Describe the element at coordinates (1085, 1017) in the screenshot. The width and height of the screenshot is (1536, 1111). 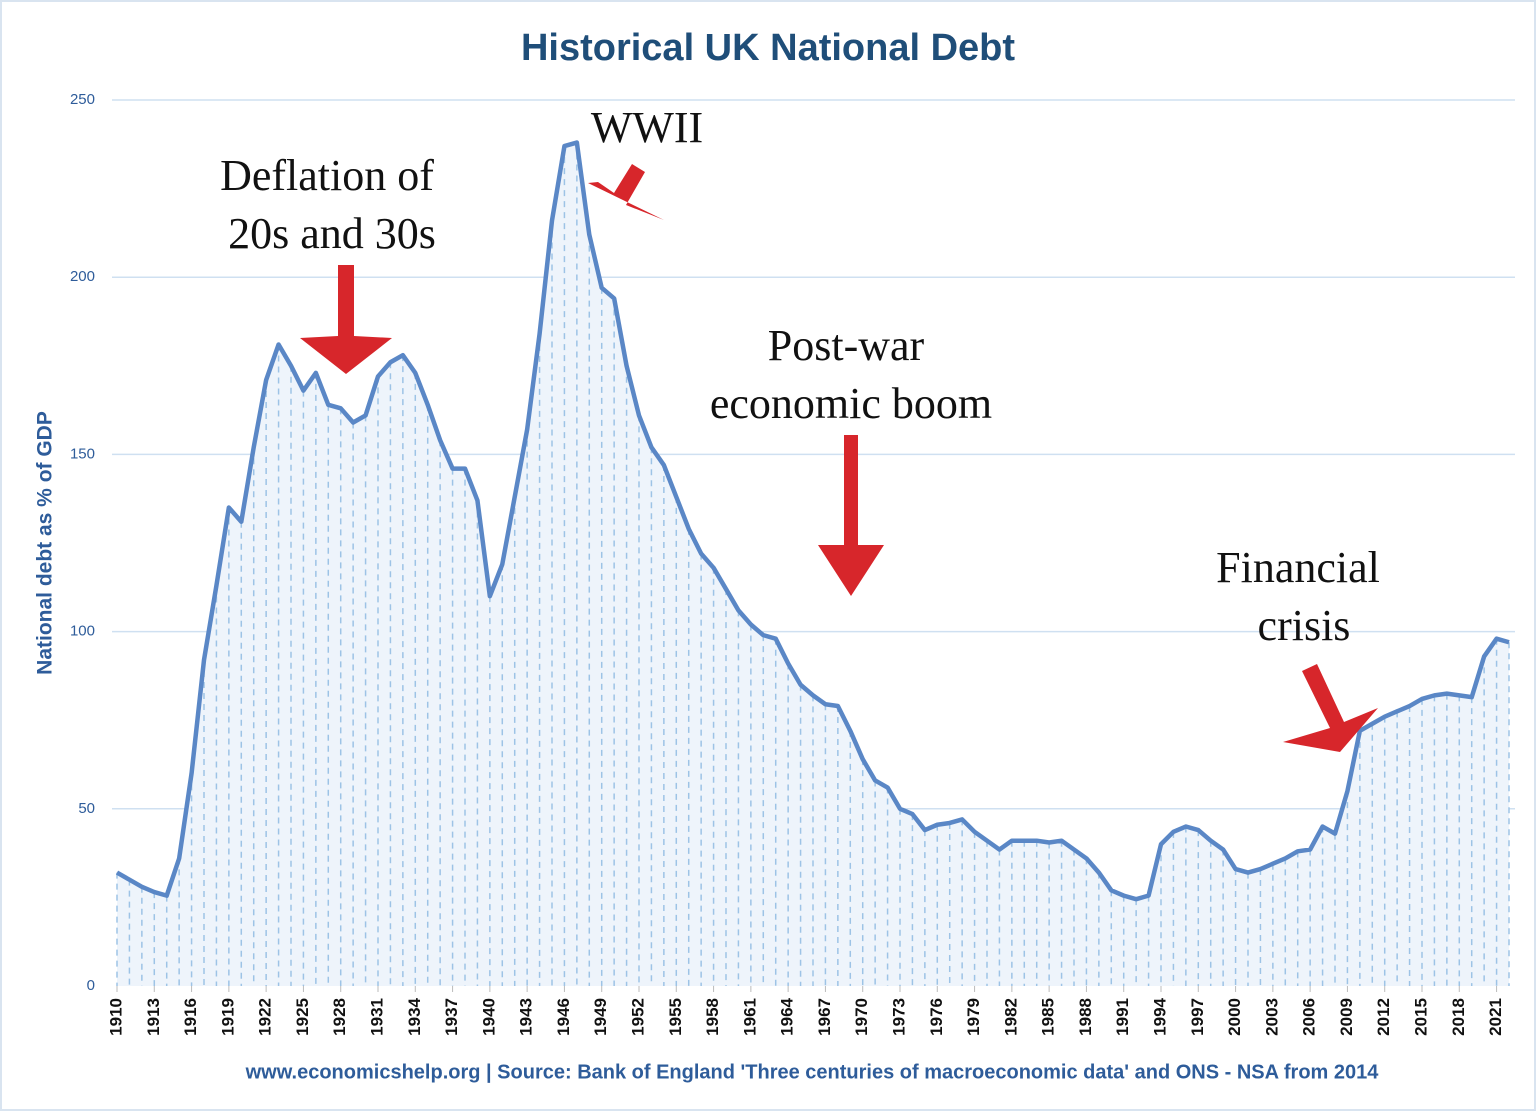
I see `x-tick-label: 1988` at that location.